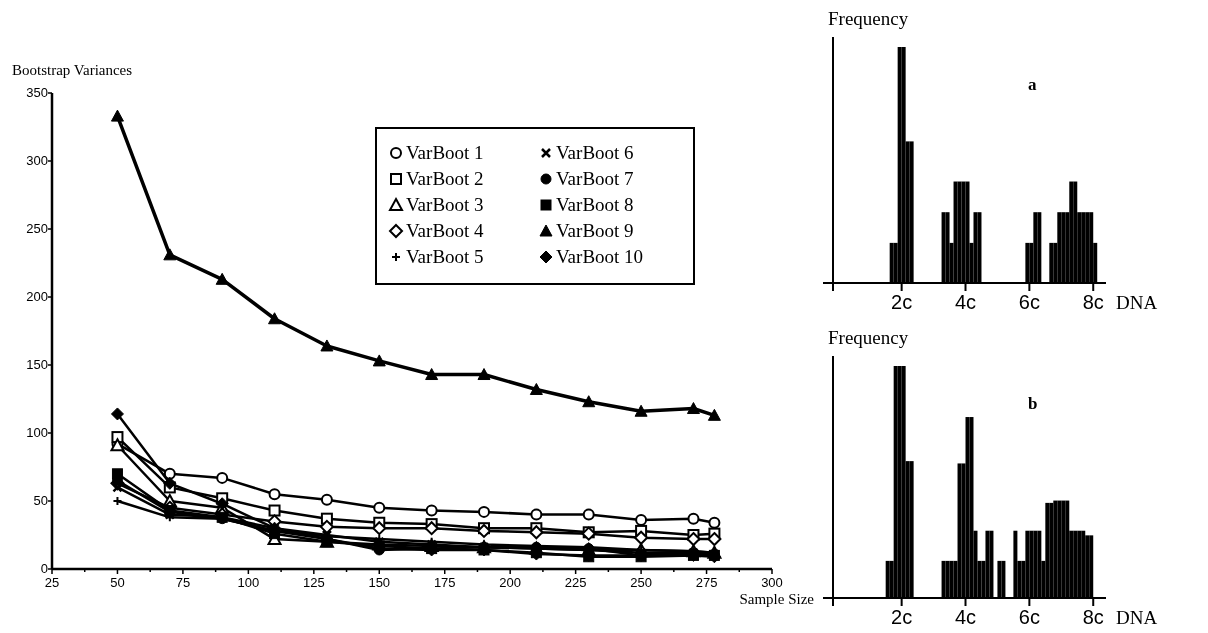 The height and width of the screenshot is (633, 1208). What do you see at coordinates (72, 70) in the screenshot?
I see `y-axis-title: Bootstrap Variances` at bounding box center [72, 70].